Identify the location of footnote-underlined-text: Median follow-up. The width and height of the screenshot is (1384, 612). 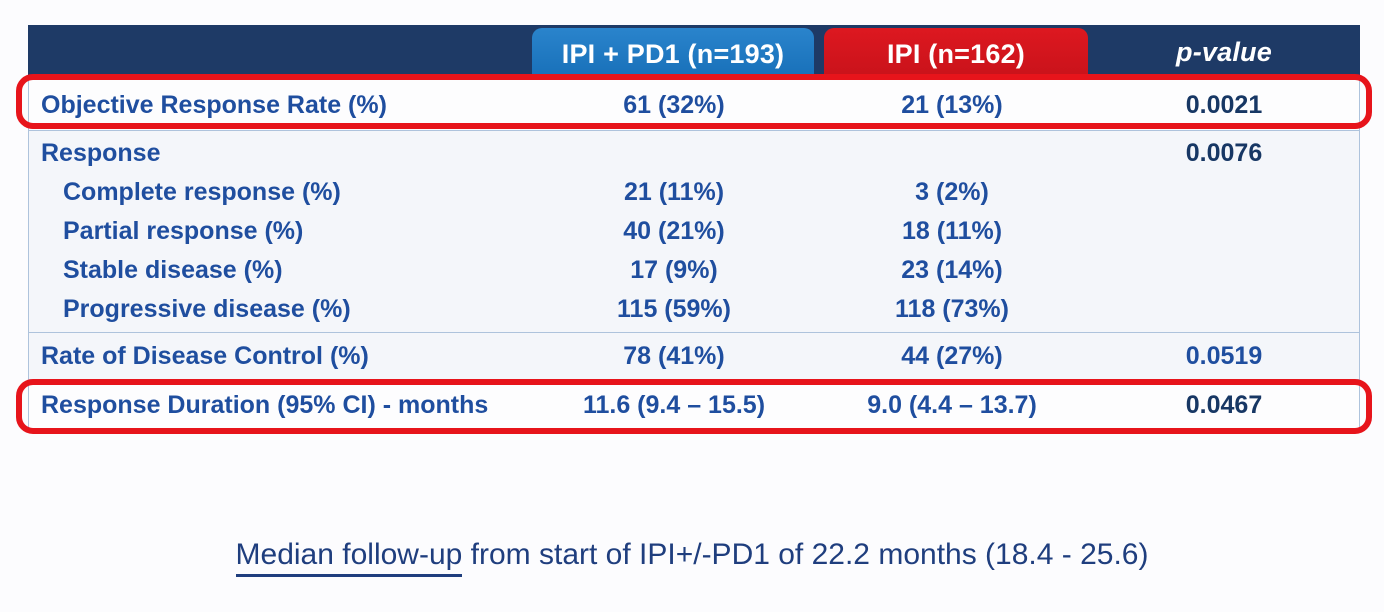
(349, 557).